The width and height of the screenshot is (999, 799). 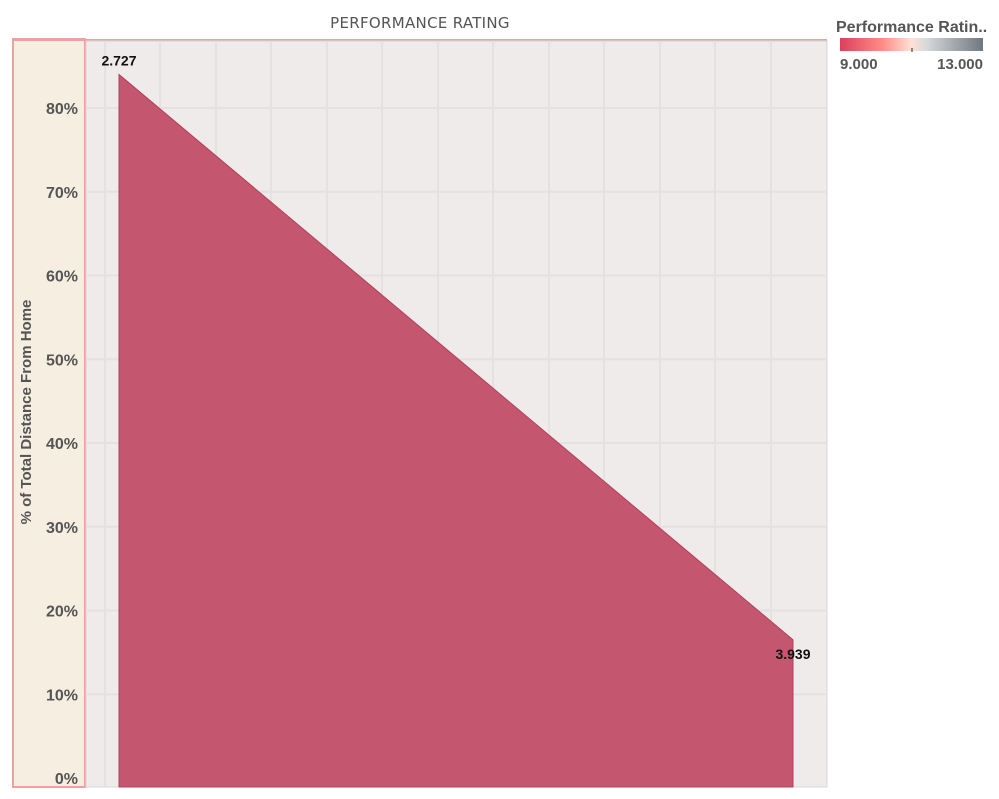 What do you see at coordinates (62, 528) in the screenshot?
I see `y-tick-label: 30%` at bounding box center [62, 528].